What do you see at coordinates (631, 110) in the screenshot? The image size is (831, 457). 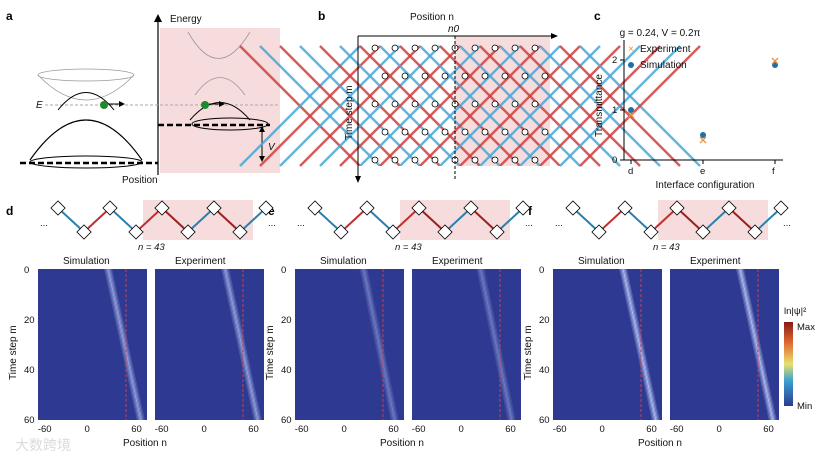 I see `simulation-point` at bounding box center [631, 110].